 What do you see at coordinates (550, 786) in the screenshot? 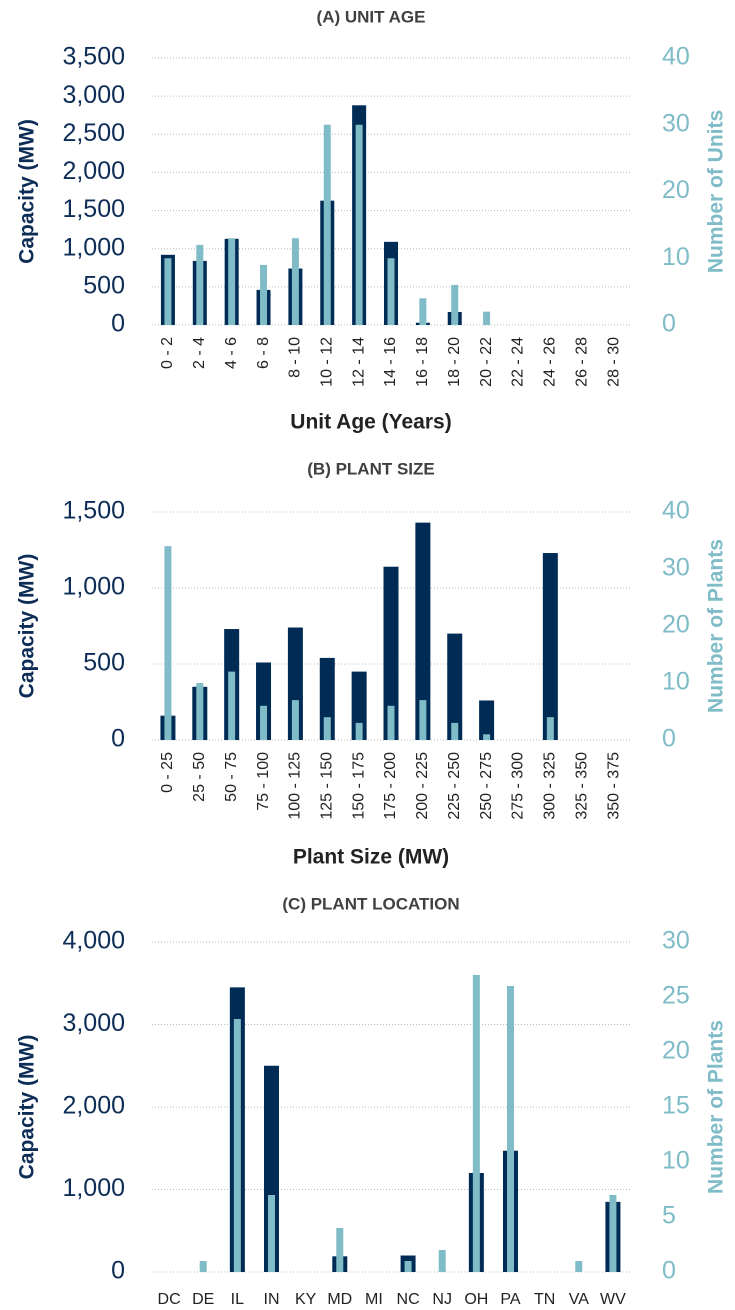
I see `x-tick-label: 300 - 325` at bounding box center [550, 786].